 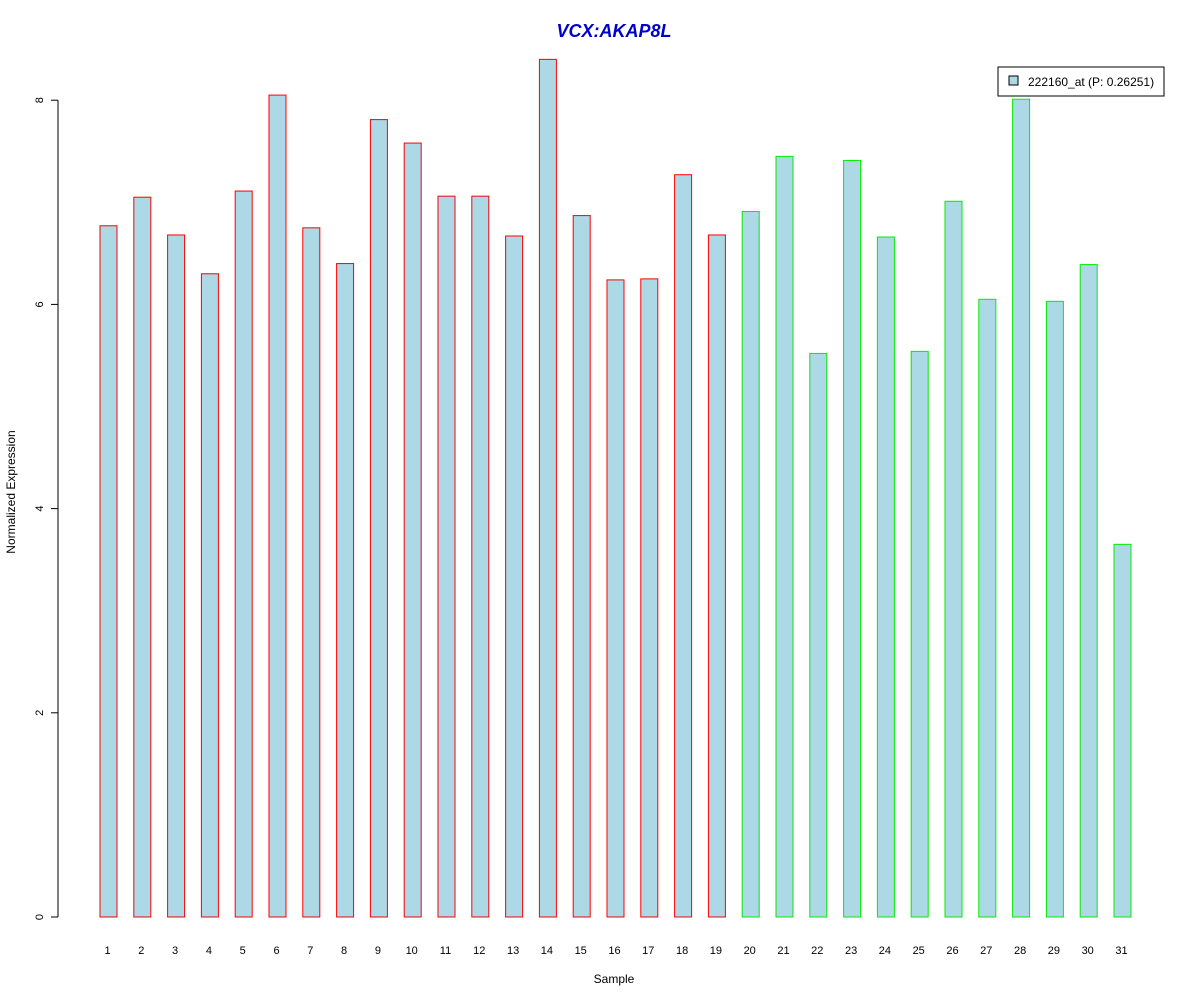 I want to click on legend-box, so click(x=1081, y=81).